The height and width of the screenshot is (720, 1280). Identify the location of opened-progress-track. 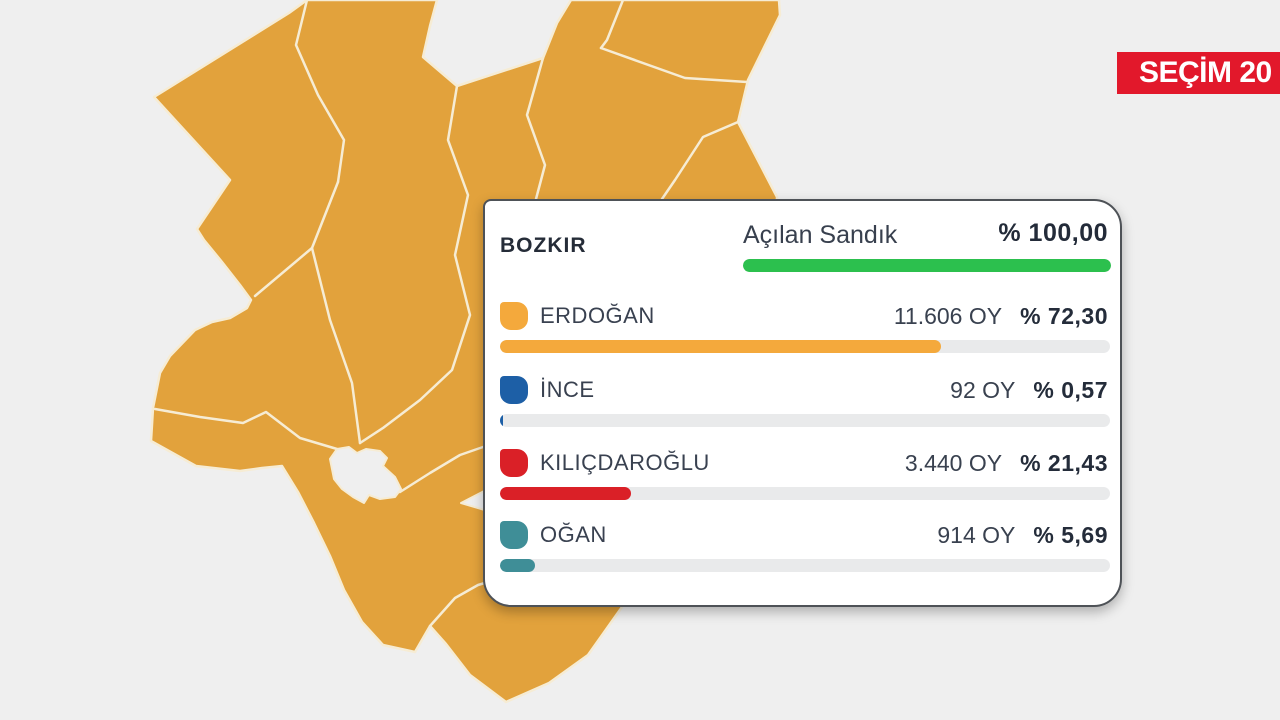
(927, 265).